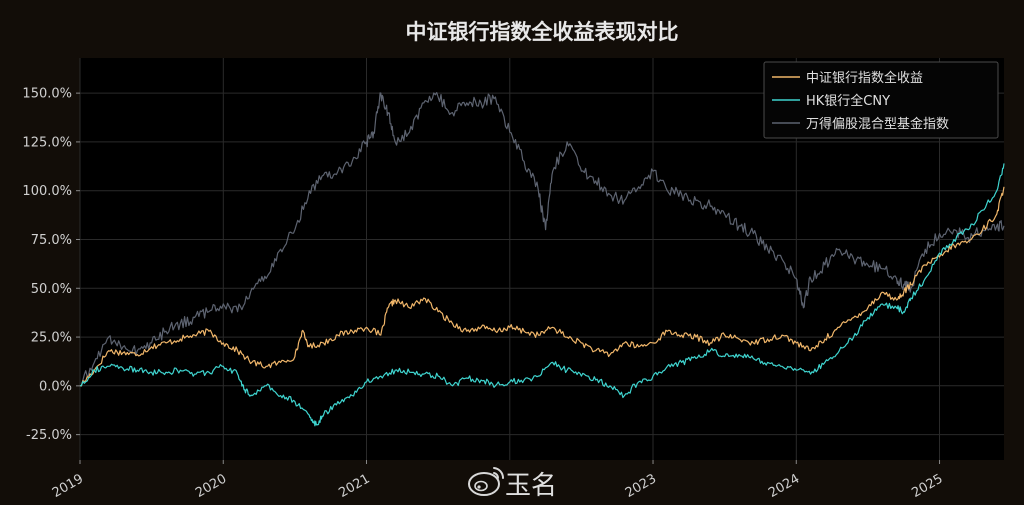 The image size is (1024, 505). I want to click on y-tick-label: 0.0%, so click(55, 386).